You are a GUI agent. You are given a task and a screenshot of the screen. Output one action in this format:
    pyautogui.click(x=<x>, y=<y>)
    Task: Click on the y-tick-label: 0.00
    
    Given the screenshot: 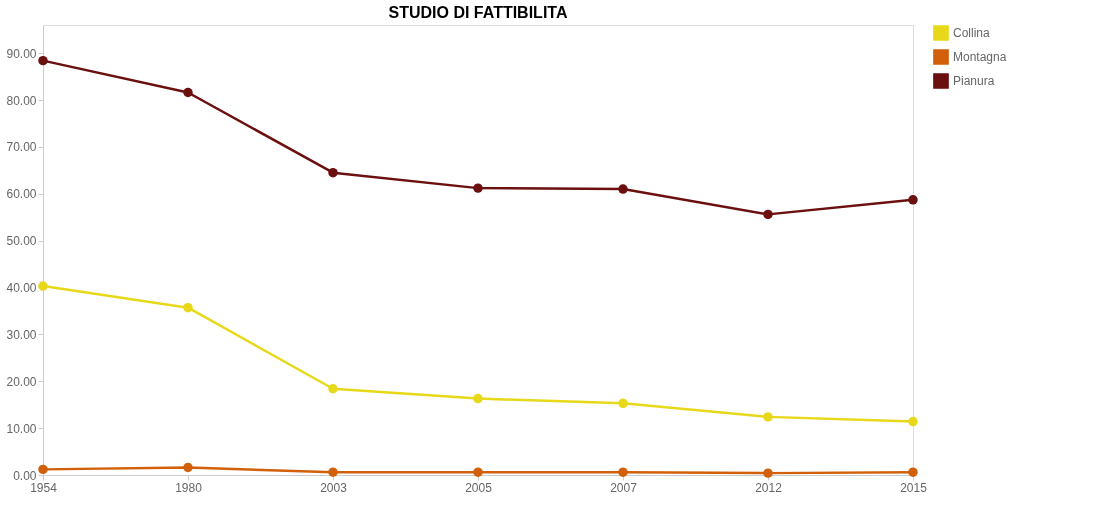 What is the action you would take?
    pyautogui.click(x=25, y=475)
    